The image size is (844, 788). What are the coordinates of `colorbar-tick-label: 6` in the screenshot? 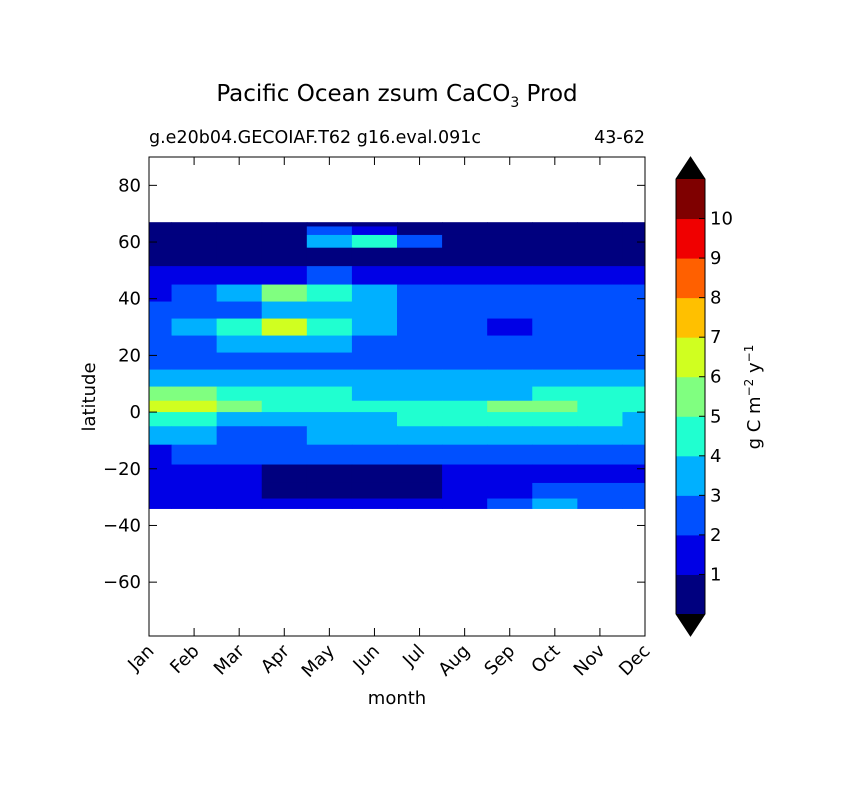 It's located at (715, 377).